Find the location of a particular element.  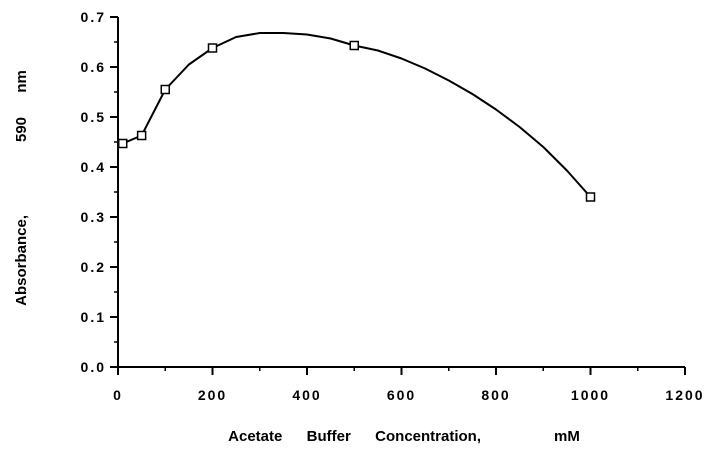

y-axis-title: Absorbance, 590 nm is located at coordinates (21, 188).